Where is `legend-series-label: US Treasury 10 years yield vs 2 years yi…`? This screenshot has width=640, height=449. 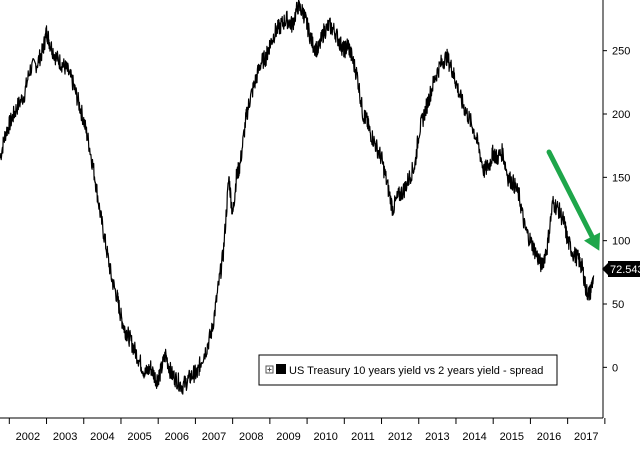
legend-series-label: US Treasury 10 years yield vs 2 years yi… is located at coordinates (416, 371).